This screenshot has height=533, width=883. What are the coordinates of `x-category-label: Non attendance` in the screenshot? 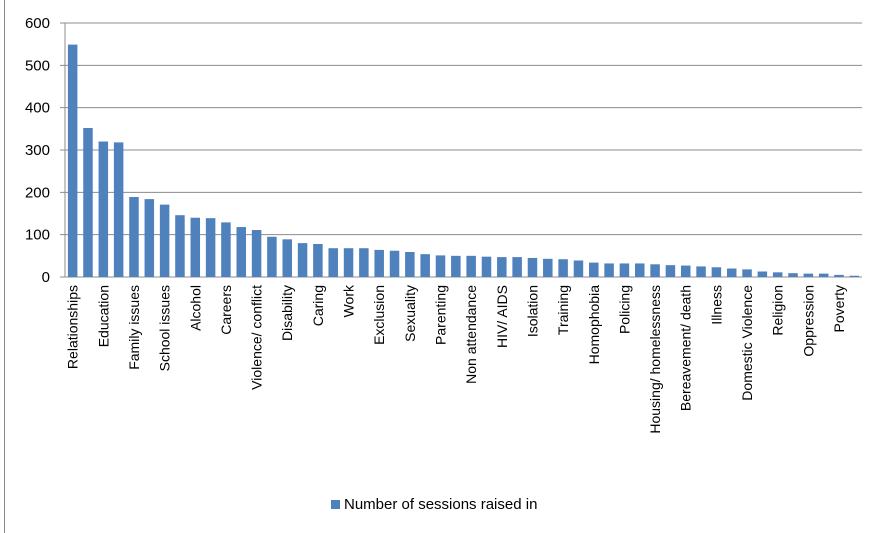 It's located at (471, 334).